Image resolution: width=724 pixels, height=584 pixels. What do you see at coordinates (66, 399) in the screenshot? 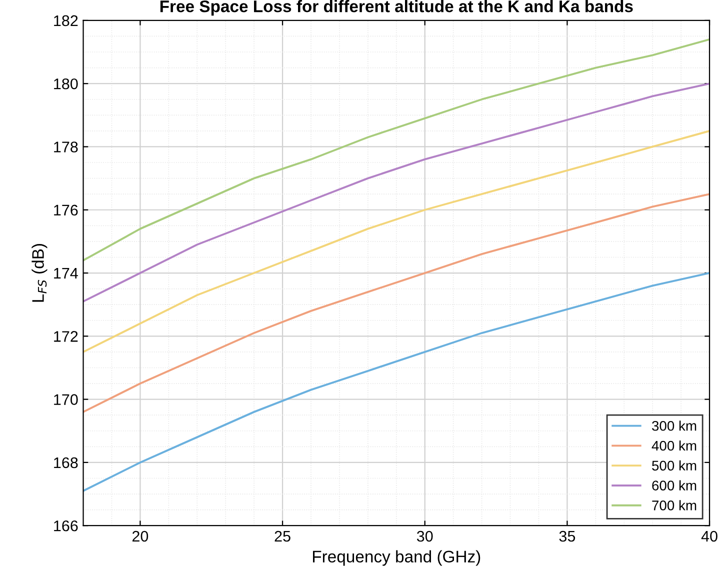
I see `y-tick-label: 170` at bounding box center [66, 399].